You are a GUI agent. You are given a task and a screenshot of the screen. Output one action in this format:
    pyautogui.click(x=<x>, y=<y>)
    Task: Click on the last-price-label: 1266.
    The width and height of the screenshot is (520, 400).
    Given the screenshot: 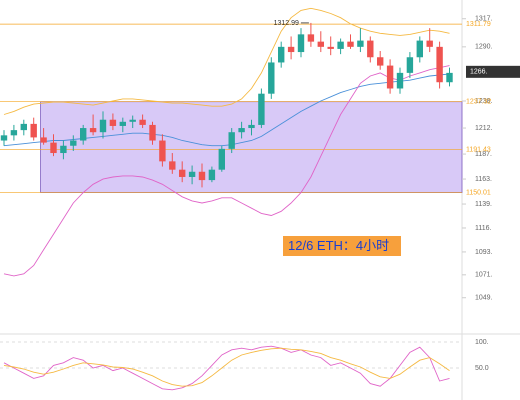 What is the action you would take?
    pyautogui.click(x=479, y=72)
    